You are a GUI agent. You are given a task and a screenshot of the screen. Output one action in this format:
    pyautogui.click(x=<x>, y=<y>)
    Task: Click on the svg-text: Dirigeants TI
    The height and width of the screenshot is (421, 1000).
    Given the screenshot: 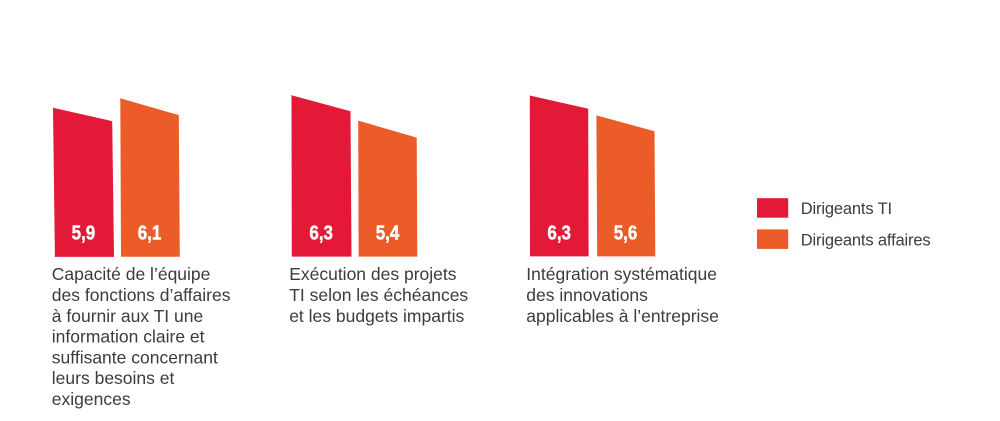 What is the action you would take?
    pyautogui.click(x=846, y=209)
    